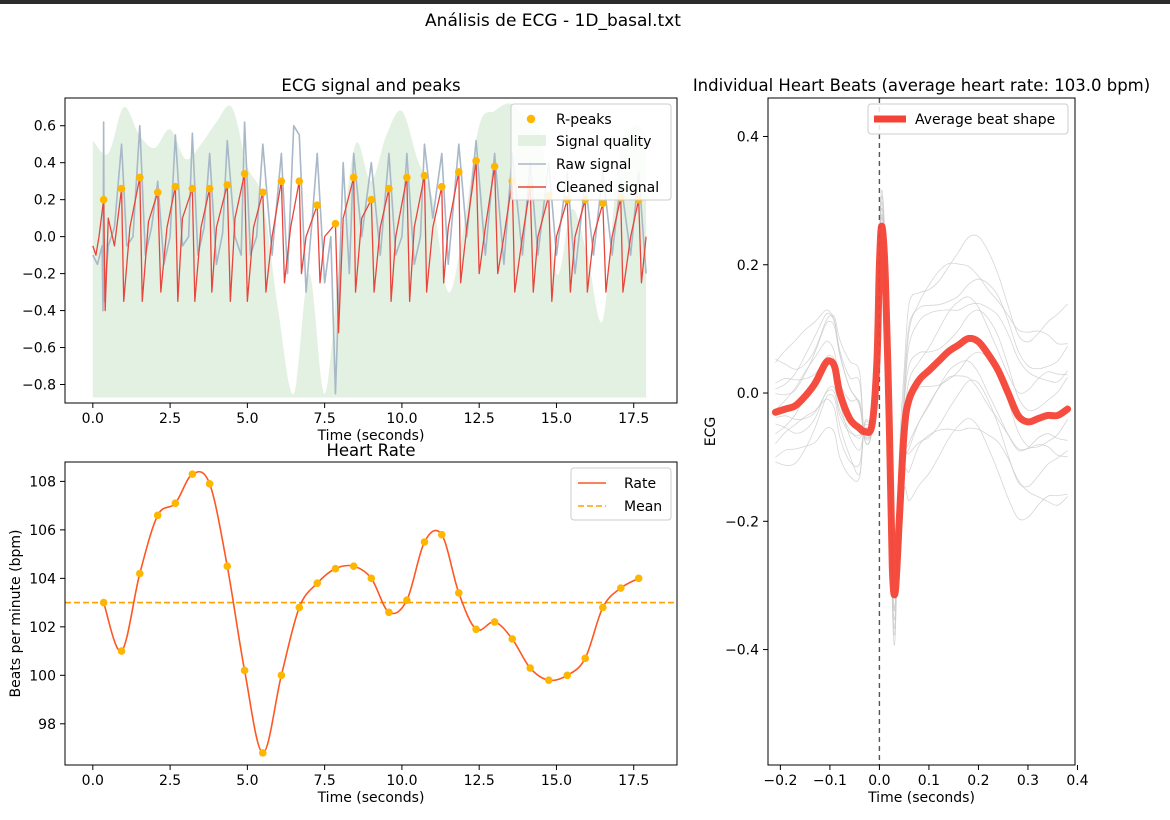  I want to click on x-tick-label: 2.5, so click(170, 419).